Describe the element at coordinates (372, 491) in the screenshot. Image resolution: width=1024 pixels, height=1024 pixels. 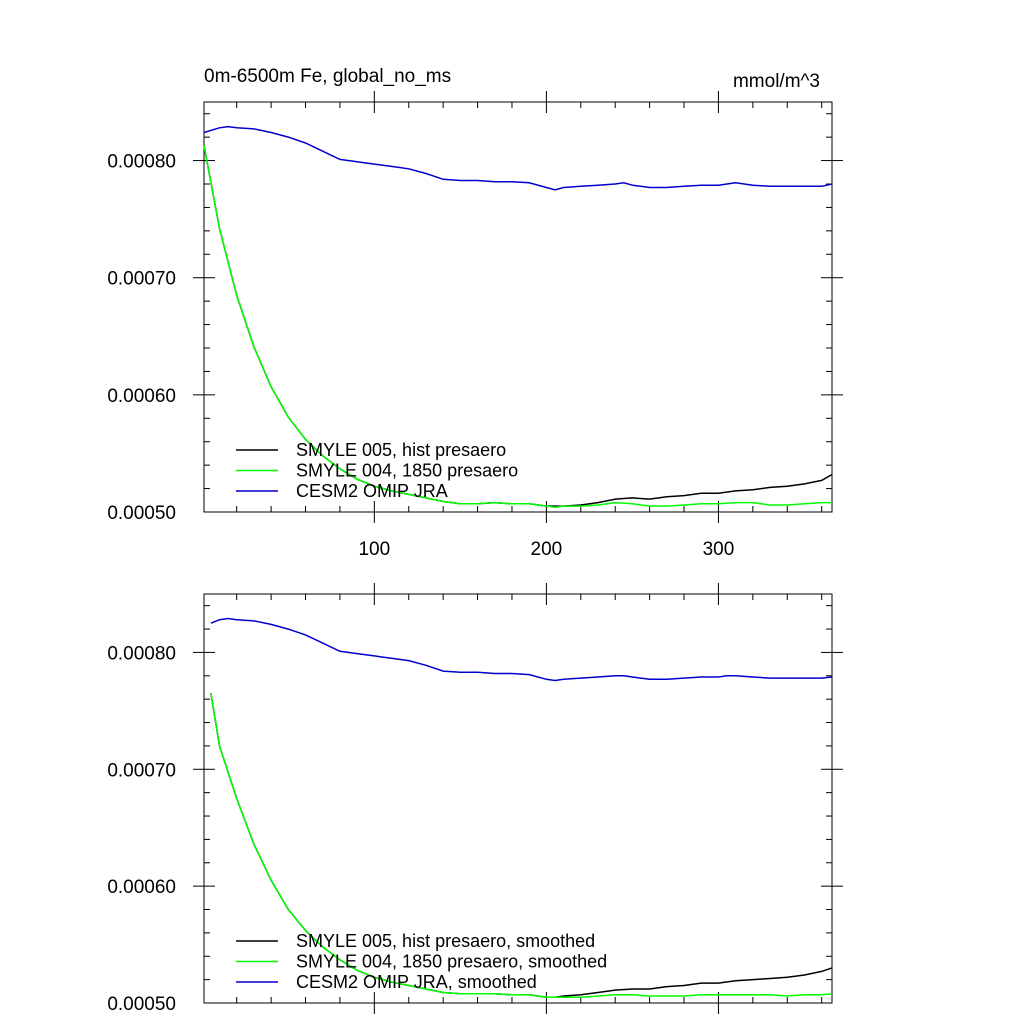
I see `legend-label: CESM2 OMIP JRA` at that location.